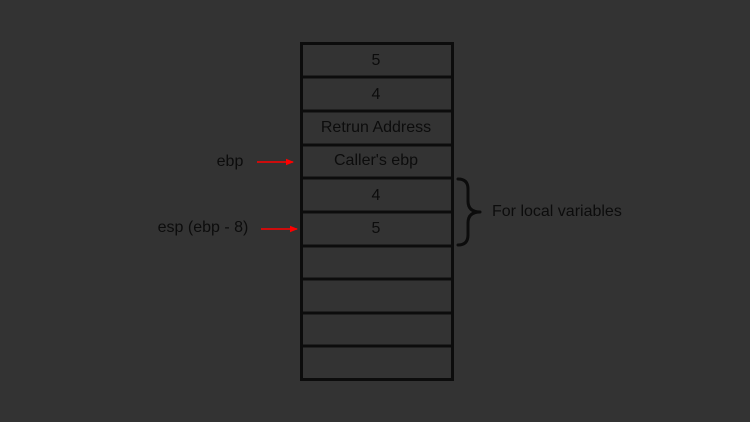  Describe the element at coordinates (376, 160) in the screenshot. I see `stack-cell-3: Caller's ebp` at that location.